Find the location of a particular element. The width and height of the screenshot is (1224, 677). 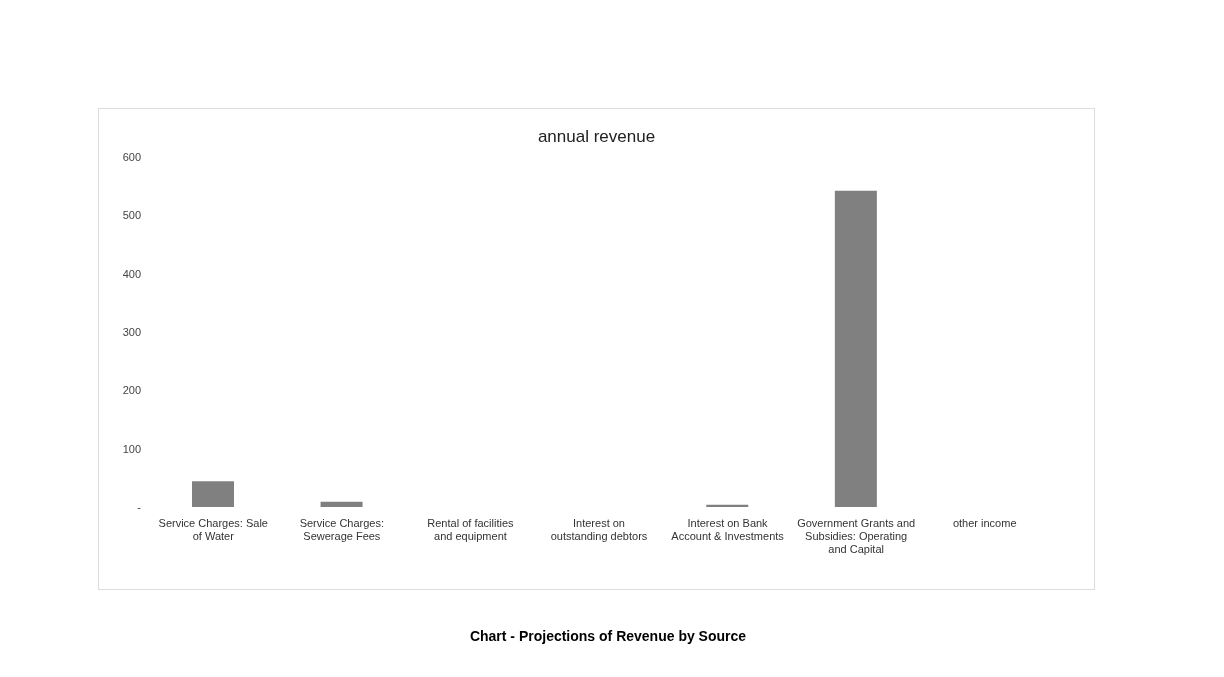

y-tick-label: 100 is located at coordinates (131, 448).